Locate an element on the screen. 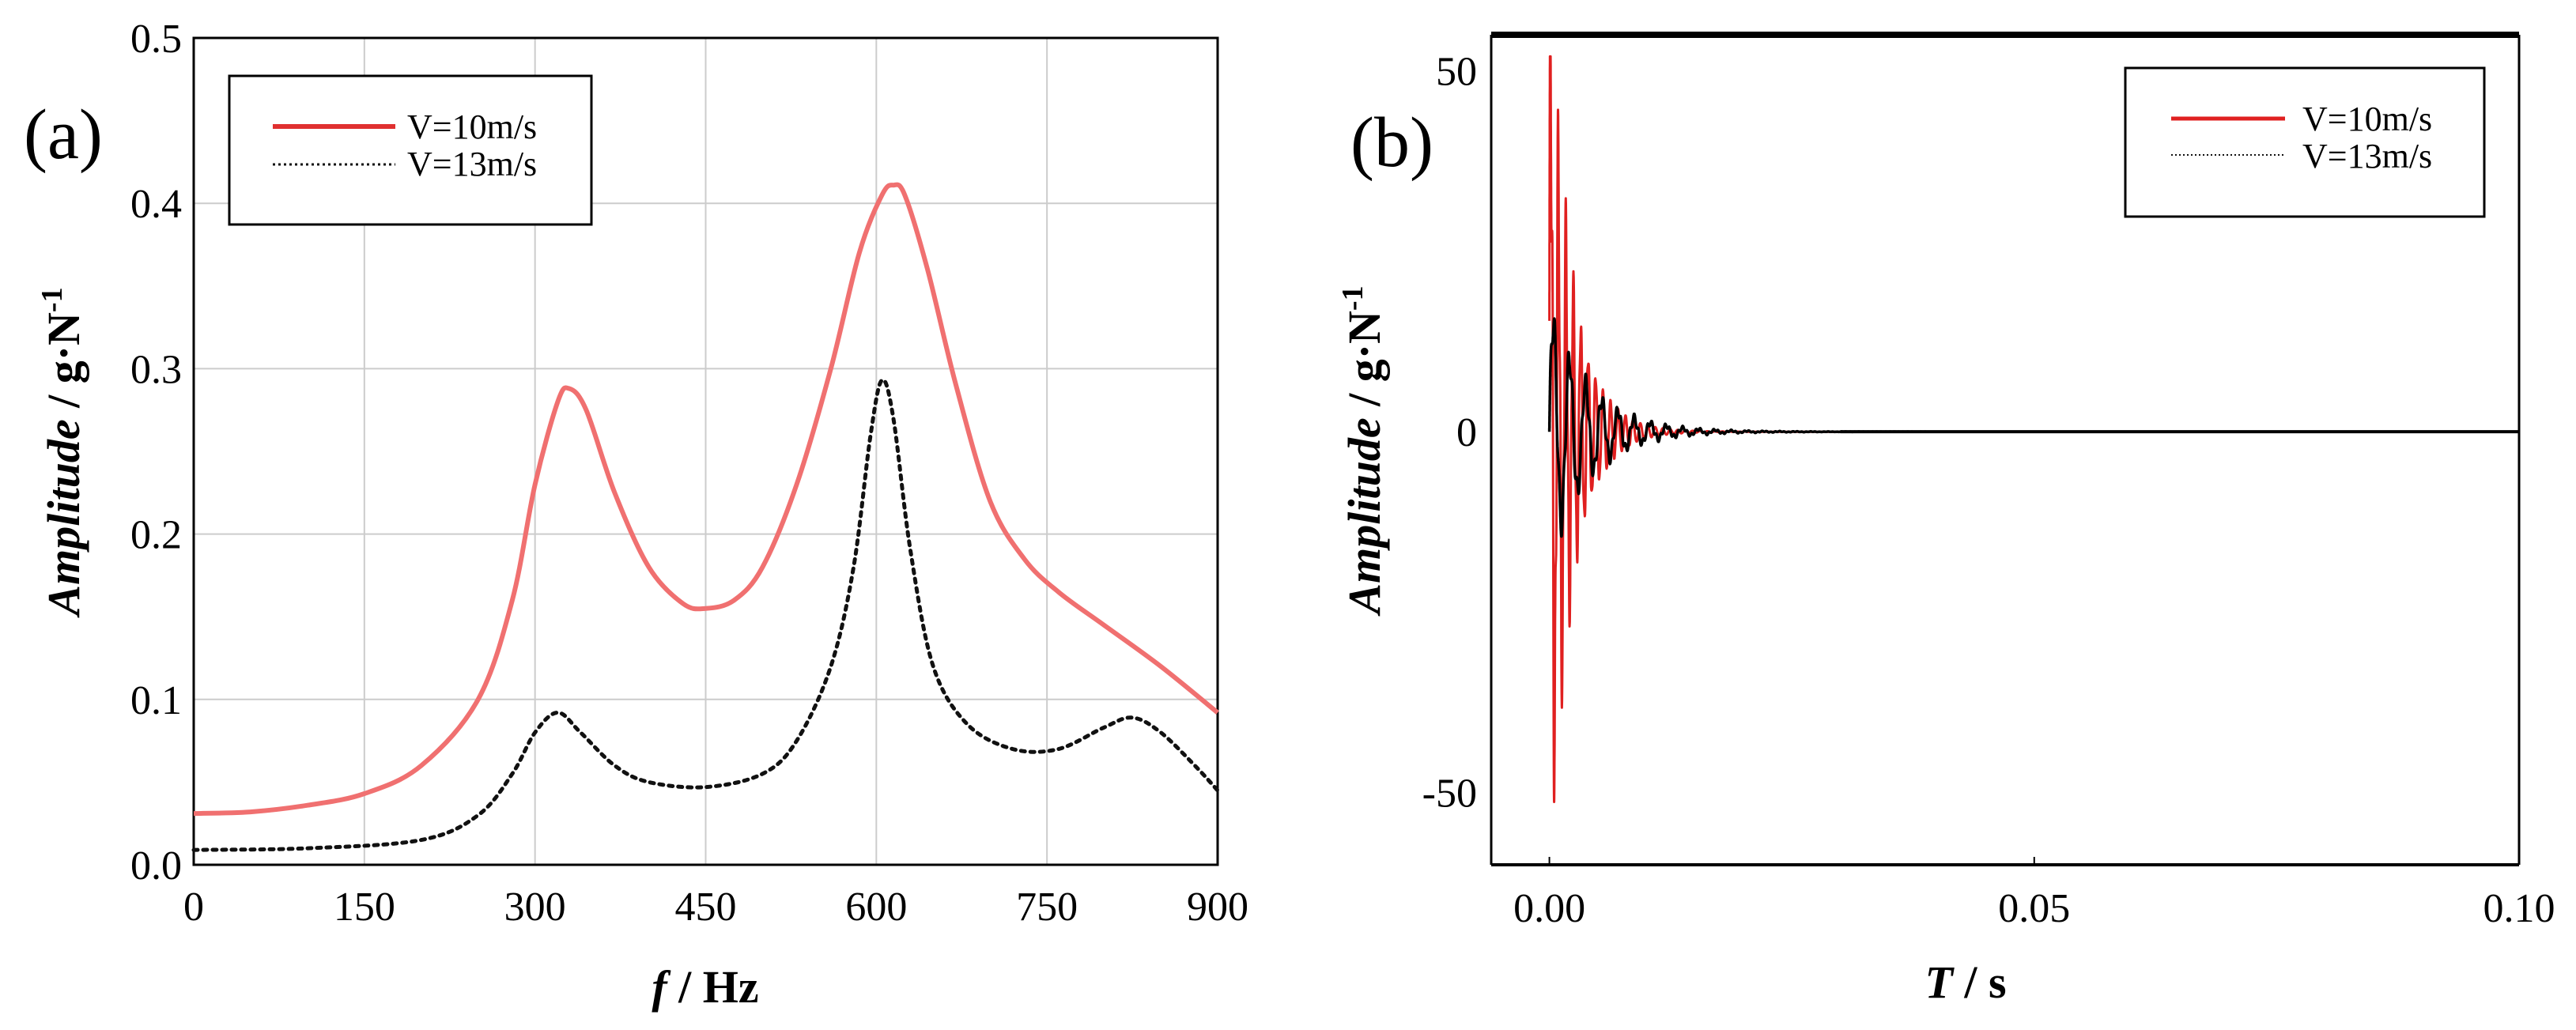  panel-b-x-ticks: 0.00 0.05 0.10 is located at coordinates (2034, 894).